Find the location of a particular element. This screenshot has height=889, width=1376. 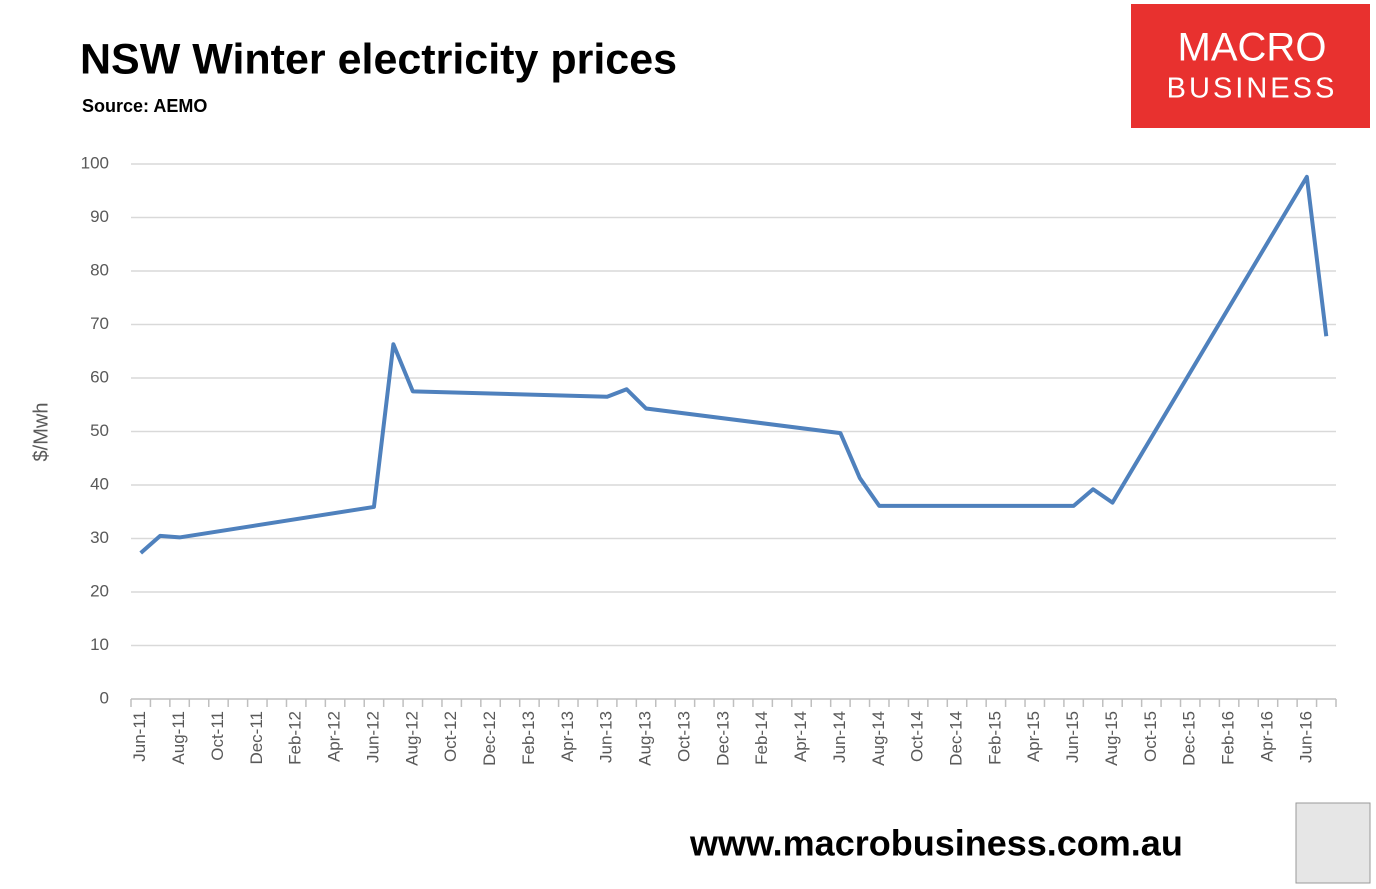

x-tick-label: Aug-11 is located at coordinates (178, 738).